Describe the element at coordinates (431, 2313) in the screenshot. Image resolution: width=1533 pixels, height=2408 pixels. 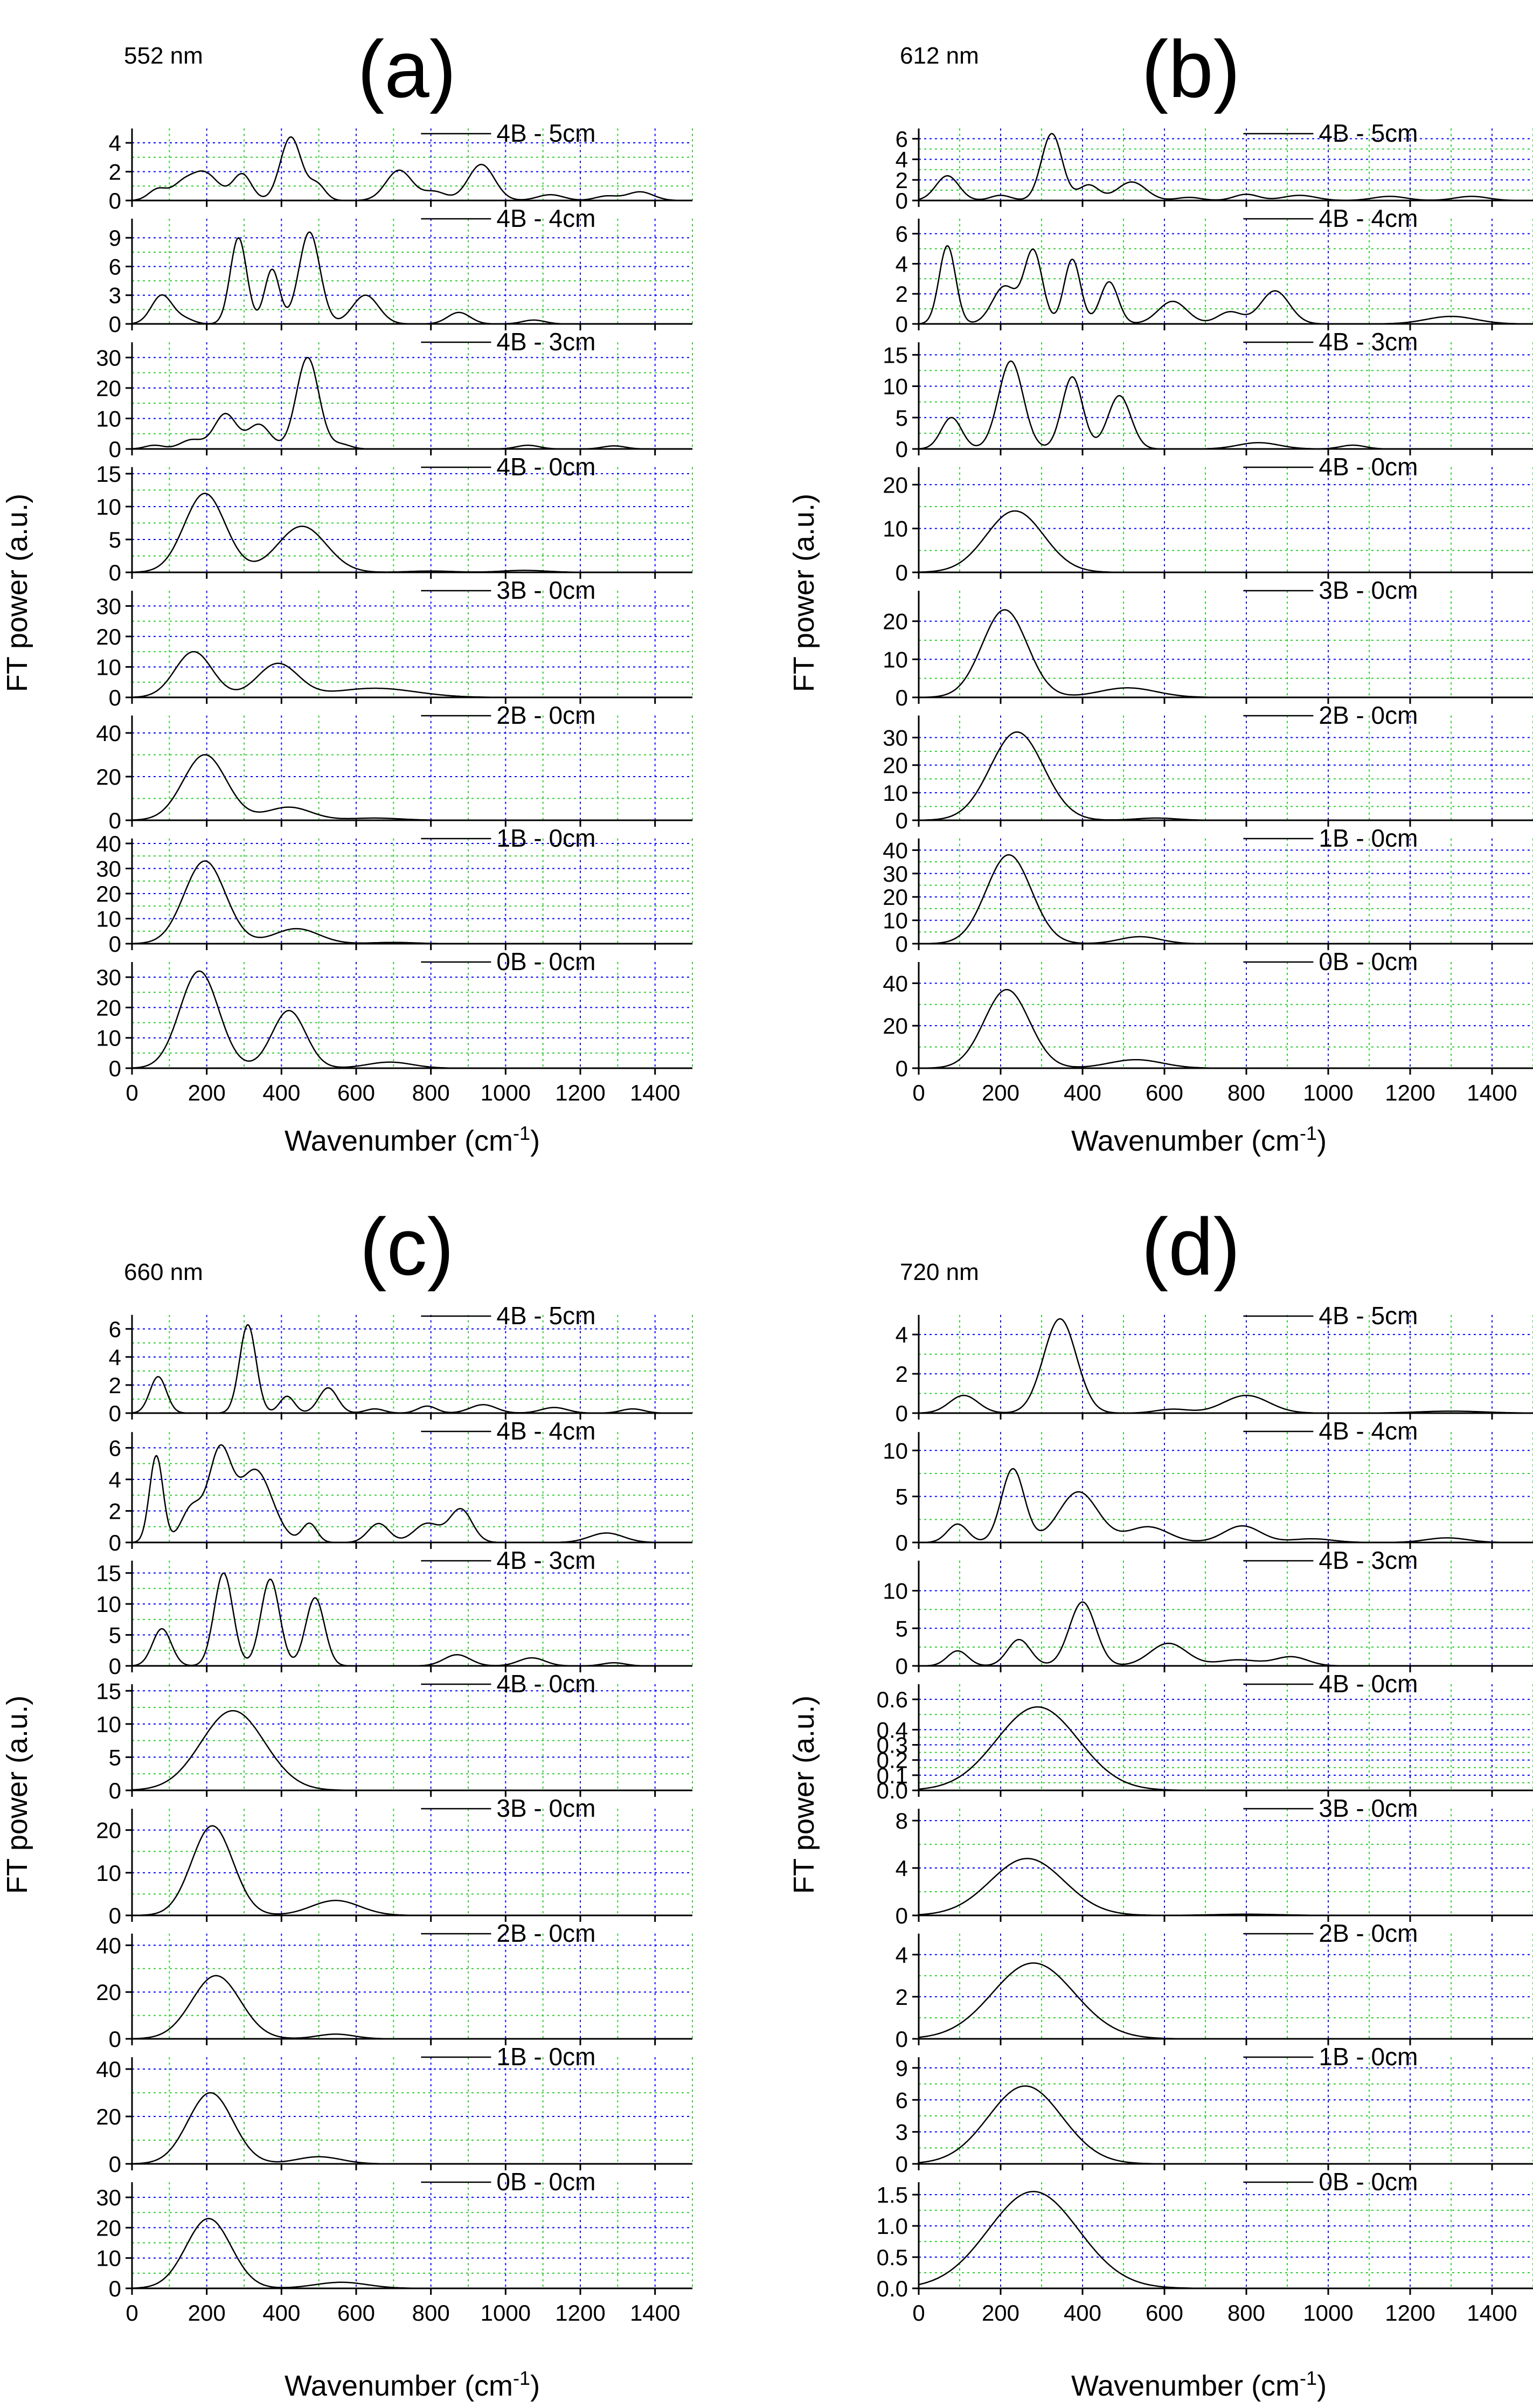
I see `x-tick-label: 800` at that location.